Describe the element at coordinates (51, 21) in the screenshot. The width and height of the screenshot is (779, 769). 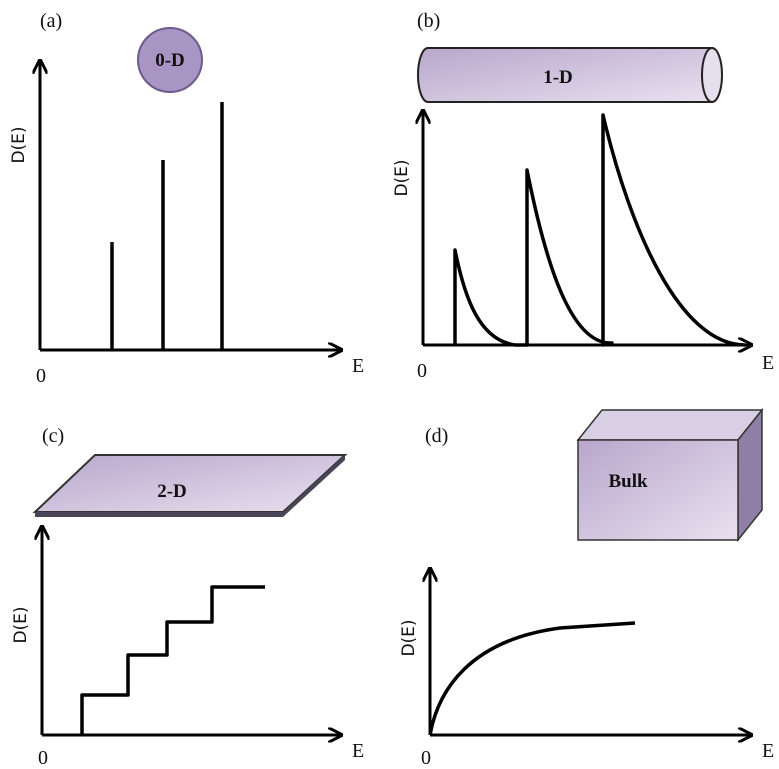
I see `panel-label: (a)` at that location.